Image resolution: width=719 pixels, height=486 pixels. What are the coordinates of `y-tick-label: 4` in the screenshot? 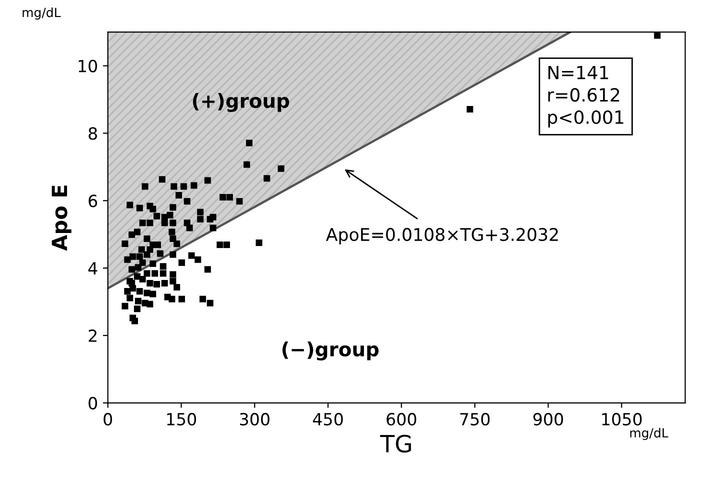 It's located at (93, 268).